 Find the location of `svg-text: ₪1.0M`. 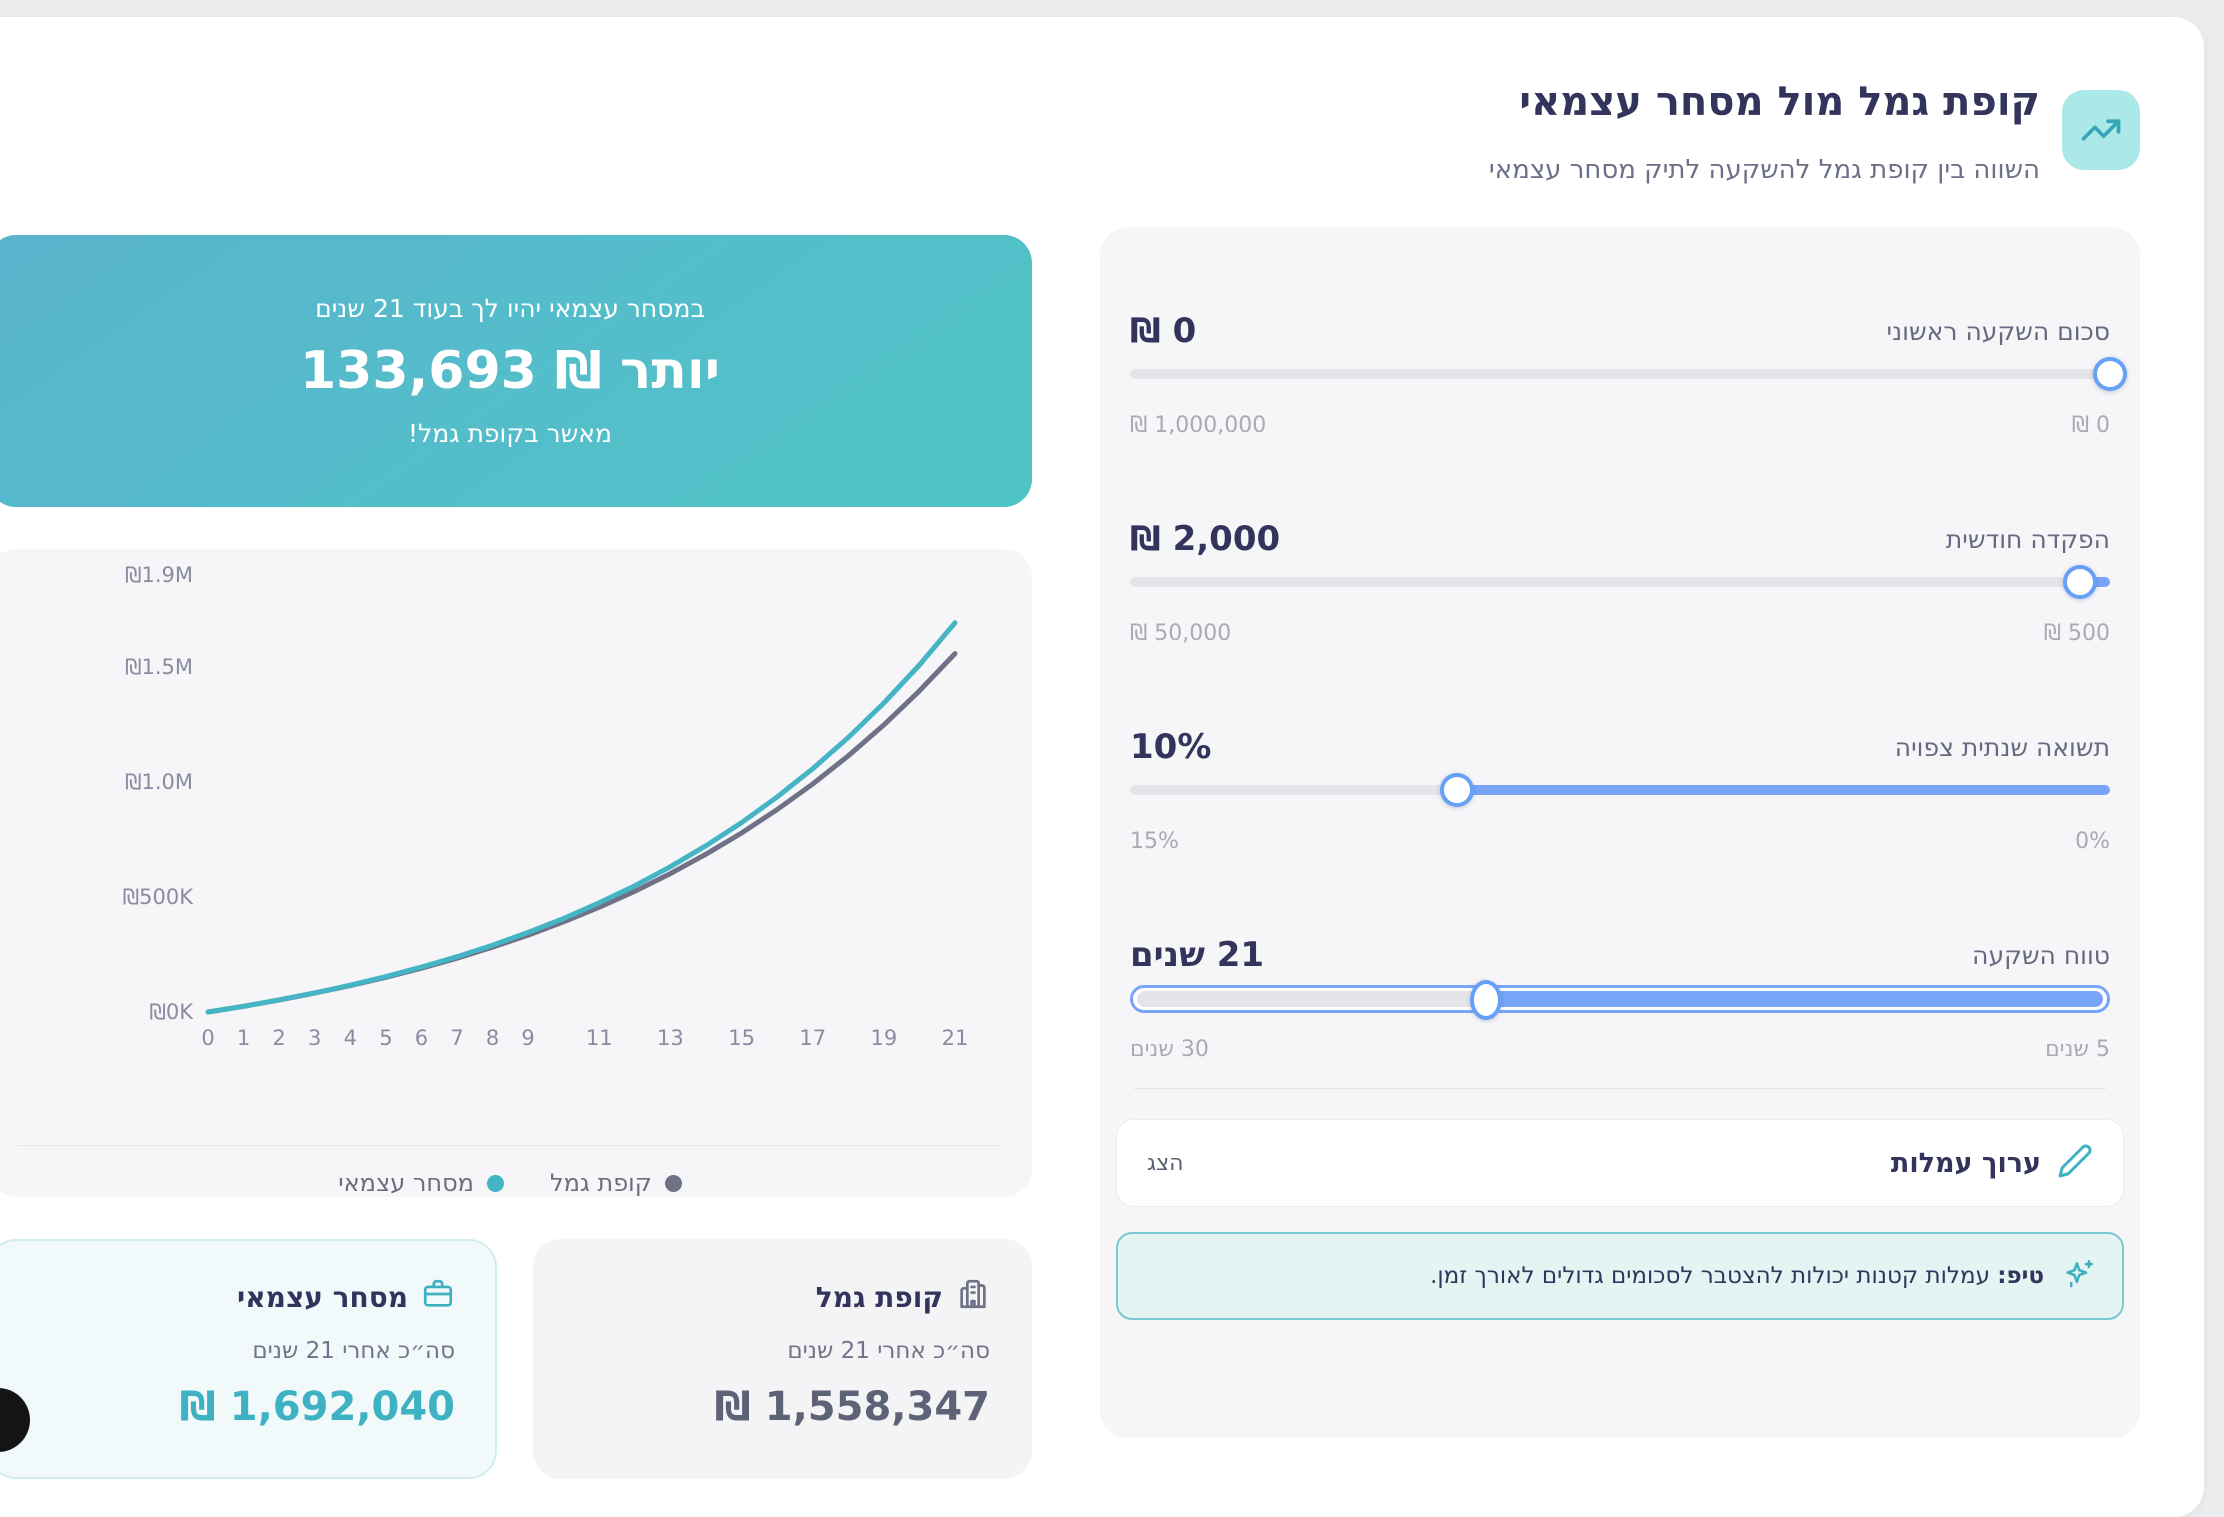

svg-text: ₪1.0M is located at coordinates (159, 782).